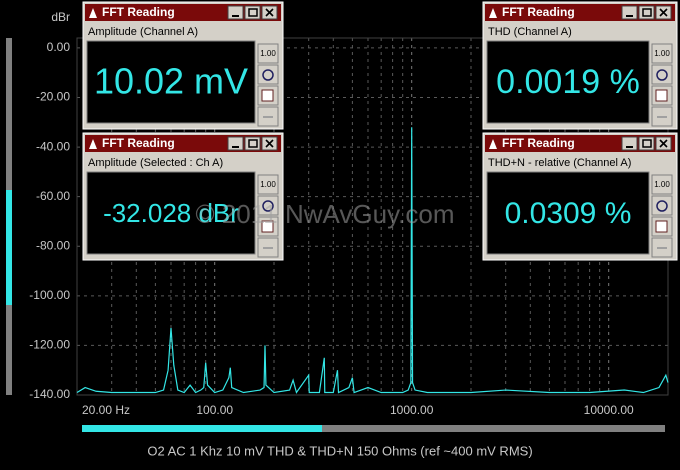 The image size is (680, 470). What do you see at coordinates (53, 97) in the screenshot?
I see `y-tick-label: -20.00` at bounding box center [53, 97].